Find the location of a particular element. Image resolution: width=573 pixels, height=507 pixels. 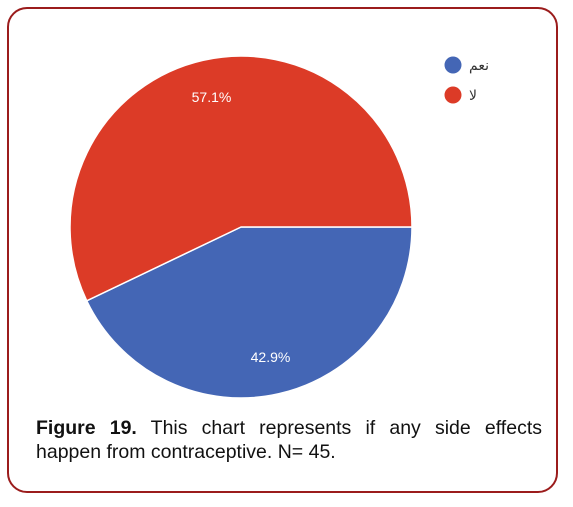

legend-label: نعم is located at coordinates (479, 66).